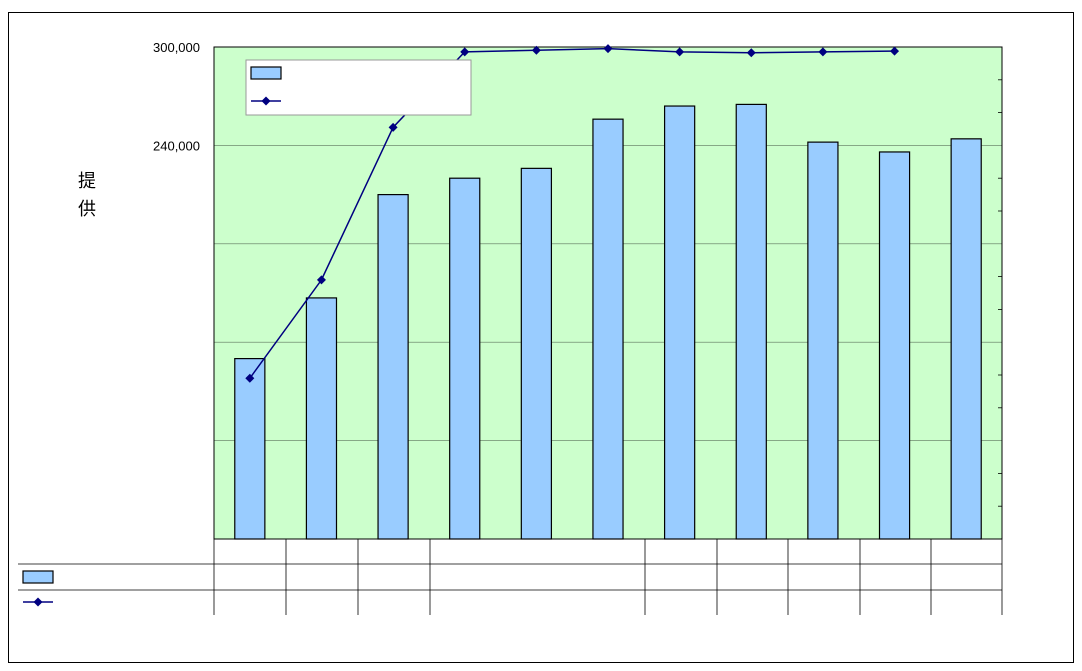  Describe the element at coordinates (358, 87) in the screenshot. I see `legend` at that location.